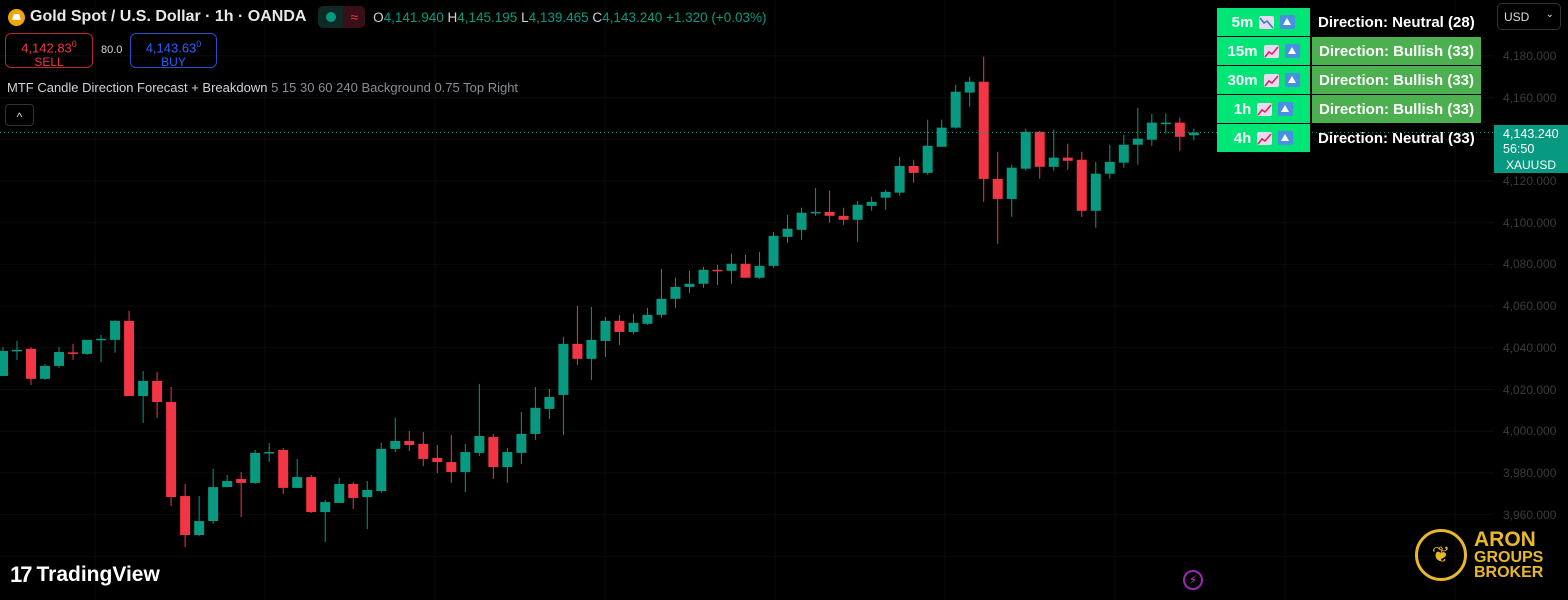 This screenshot has height=600, width=1568. Describe the element at coordinates (1349, 138) in the screenshot. I see `forecast-row: 4h Direction: Neutral (33)` at that location.